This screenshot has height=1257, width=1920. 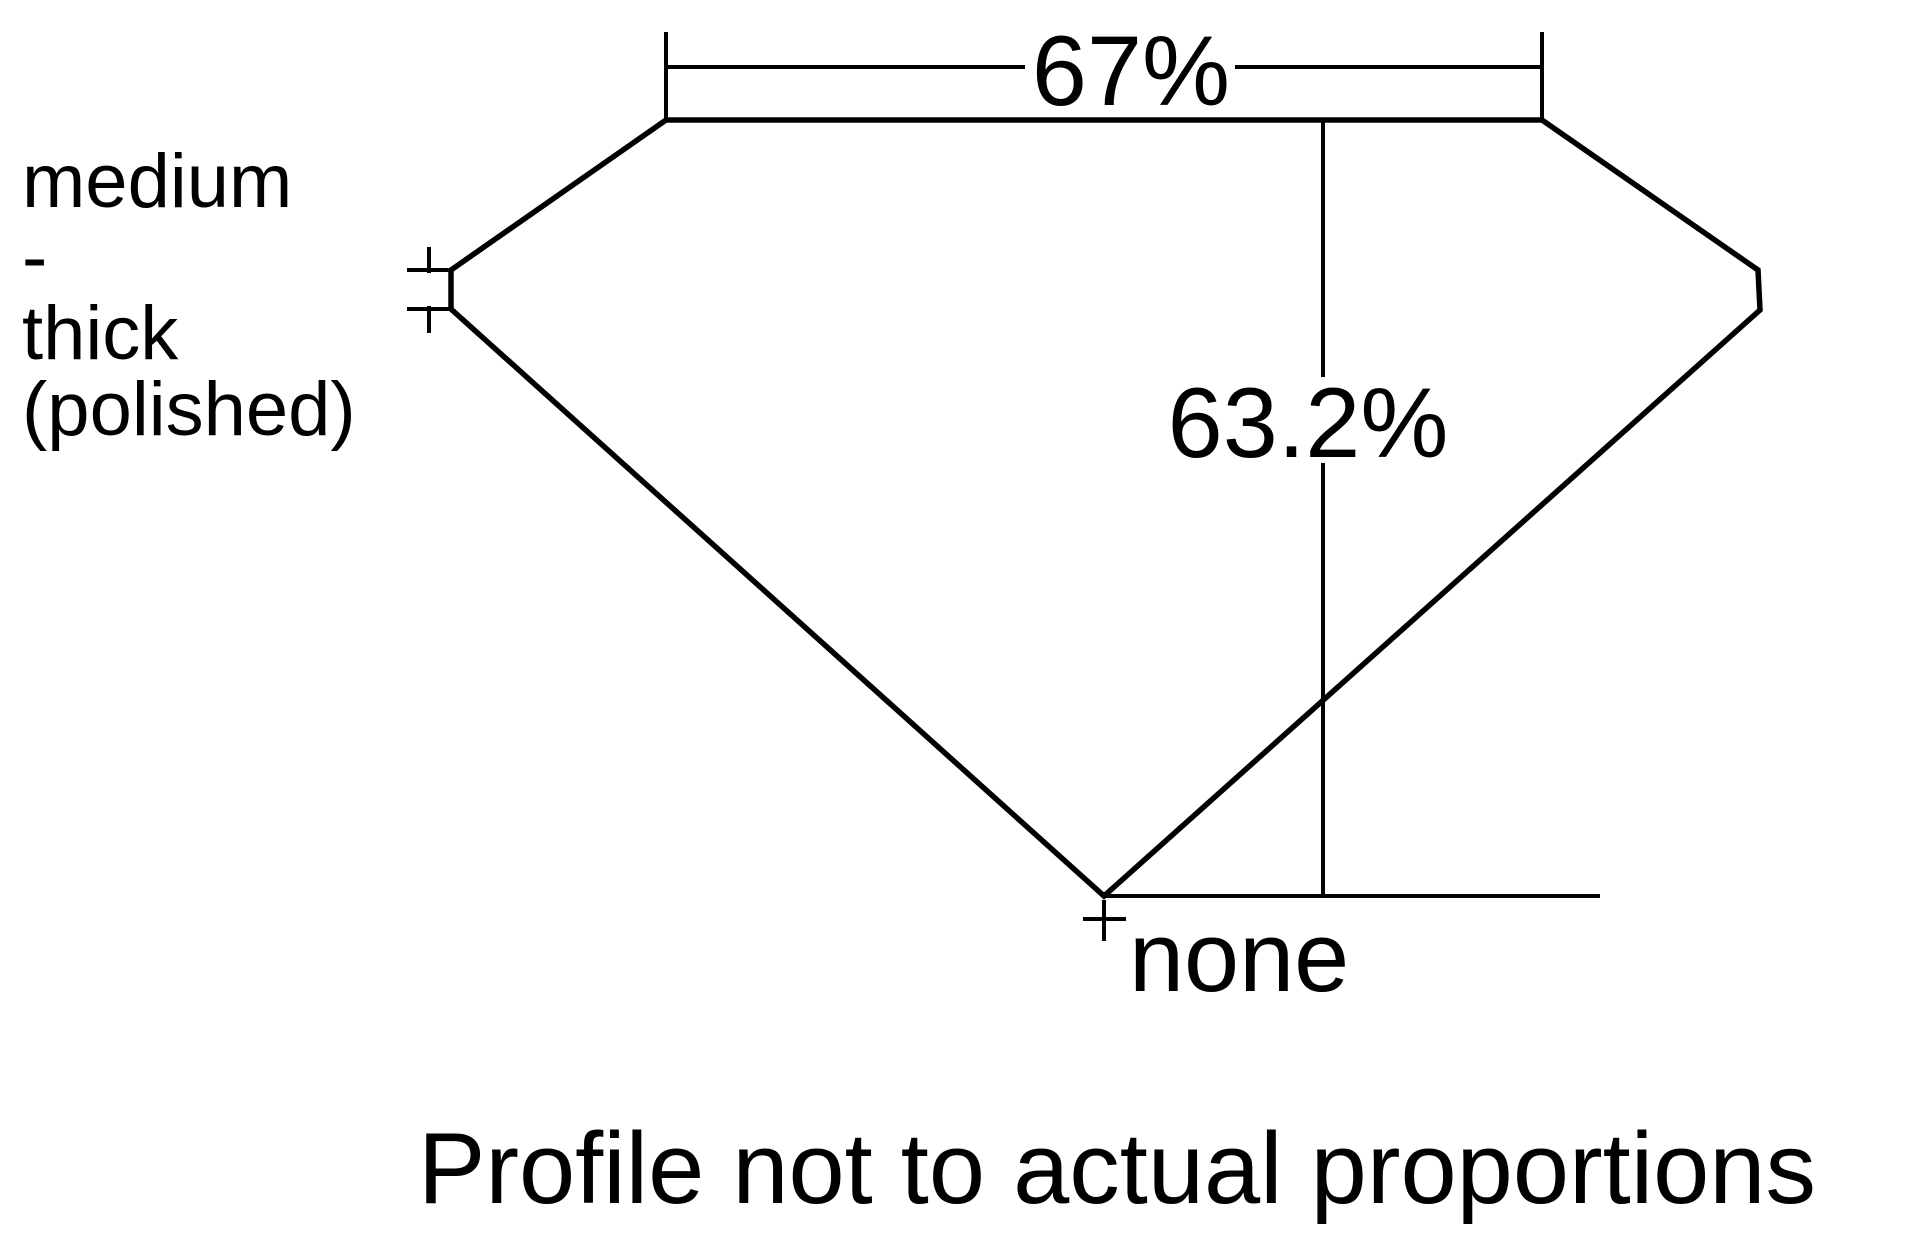 What do you see at coordinates (34, 257) in the screenshot?
I see `girdle-label-line-2: -` at bounding box center [34, 257].